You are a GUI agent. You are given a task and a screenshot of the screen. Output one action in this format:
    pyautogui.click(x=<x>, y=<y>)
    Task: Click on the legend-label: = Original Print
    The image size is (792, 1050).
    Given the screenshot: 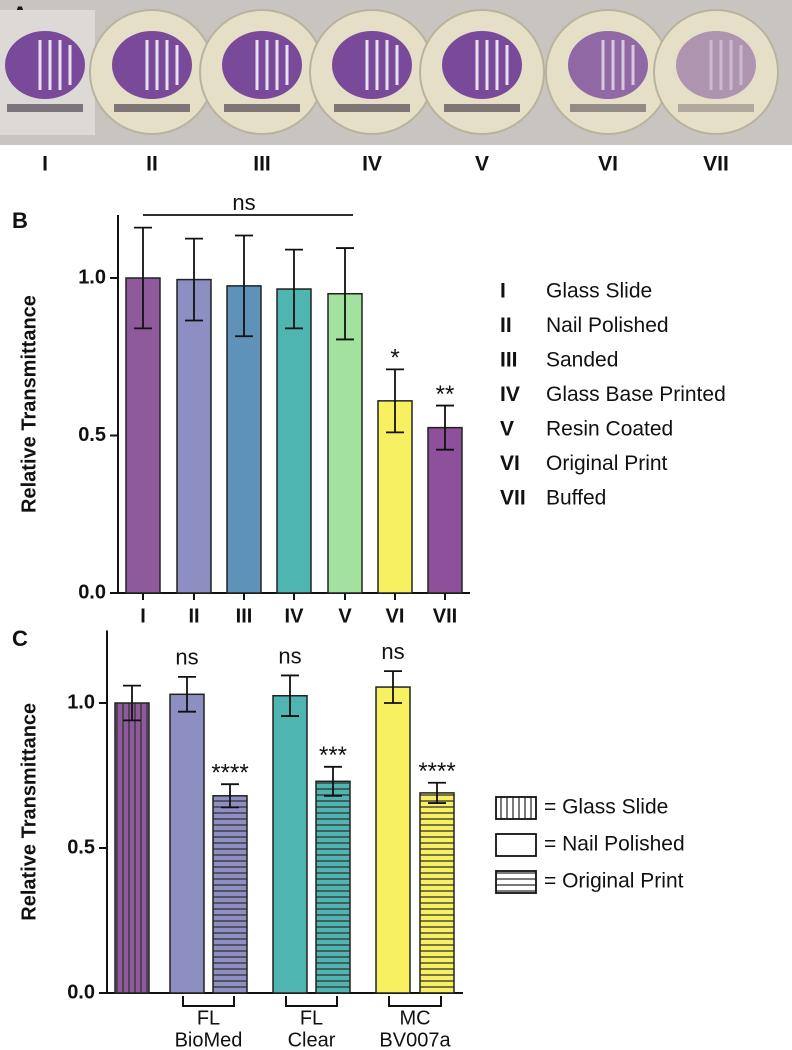 What is the action you would take?
    pyautogui.click(x=614, y=881)
    